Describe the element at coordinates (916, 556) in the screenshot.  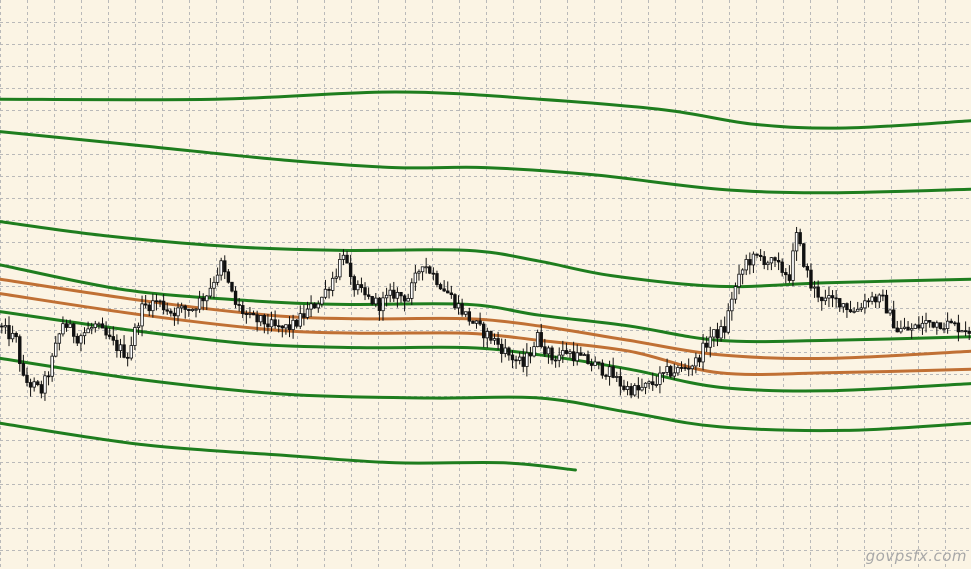
I see `watermark-text: govpsfx.com` at that location.